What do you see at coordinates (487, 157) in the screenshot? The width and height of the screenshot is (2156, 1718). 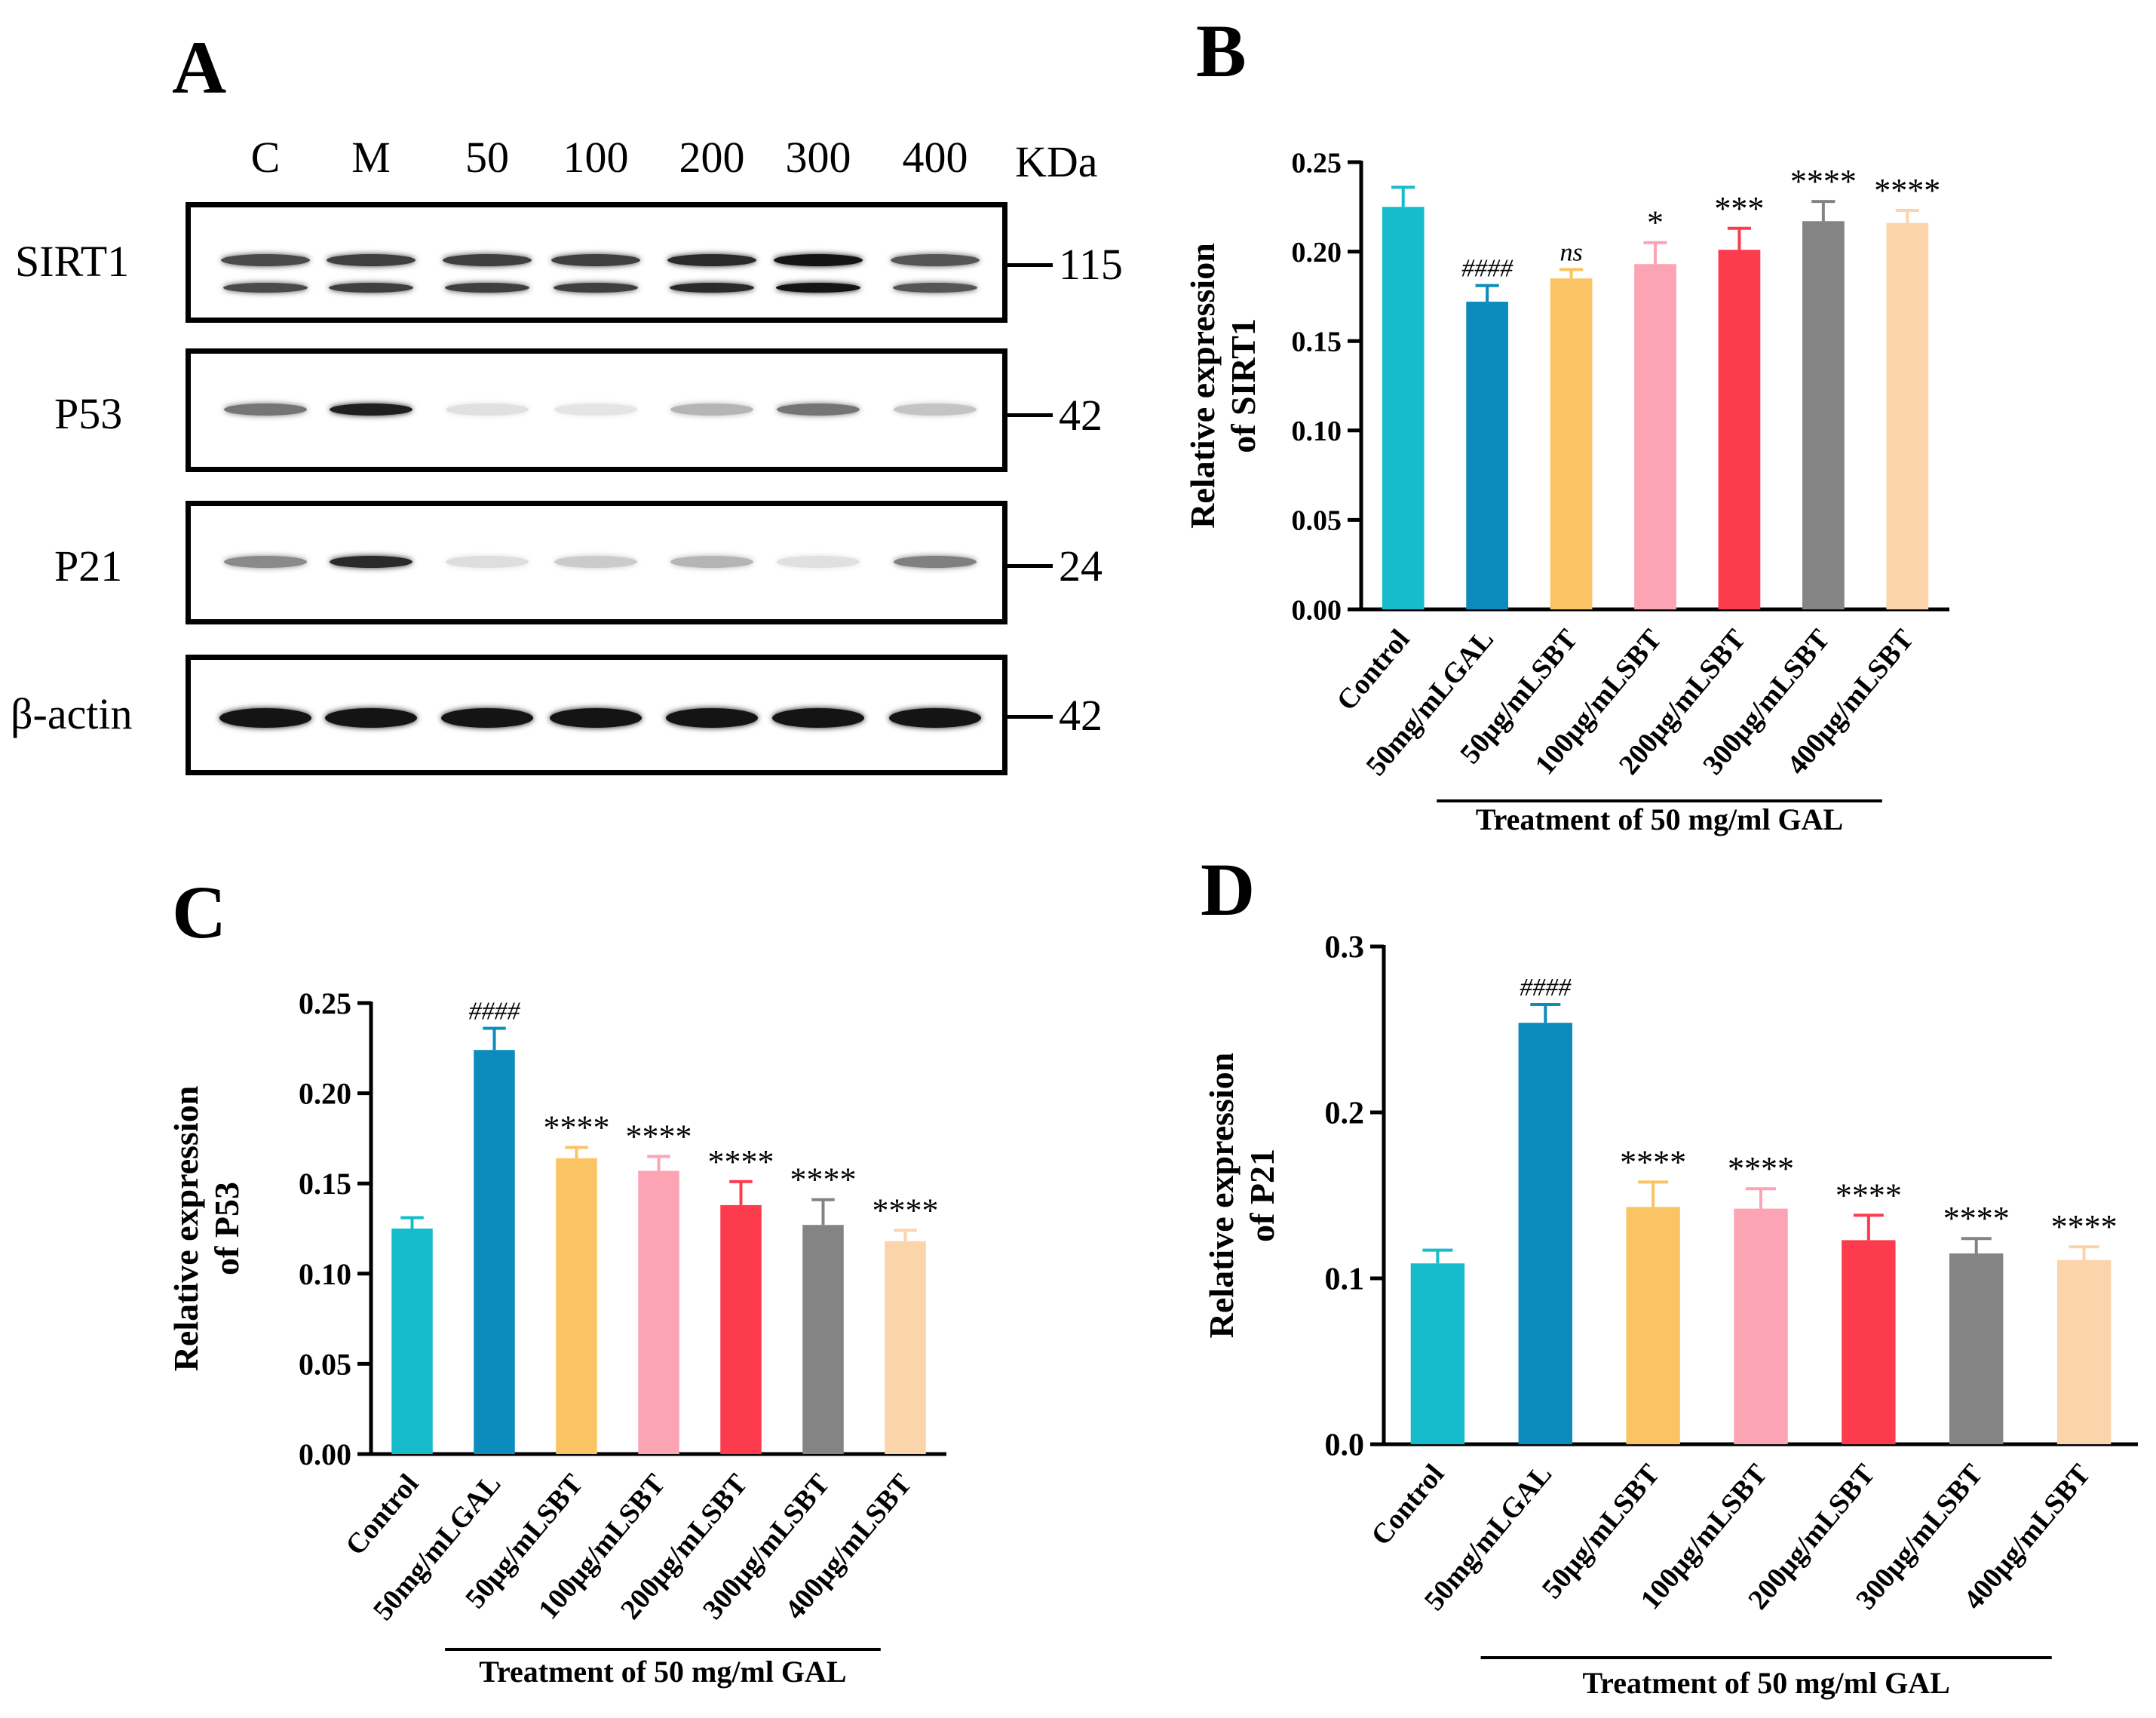 I see `lane-label: 50` at bounding box center [487, 157].